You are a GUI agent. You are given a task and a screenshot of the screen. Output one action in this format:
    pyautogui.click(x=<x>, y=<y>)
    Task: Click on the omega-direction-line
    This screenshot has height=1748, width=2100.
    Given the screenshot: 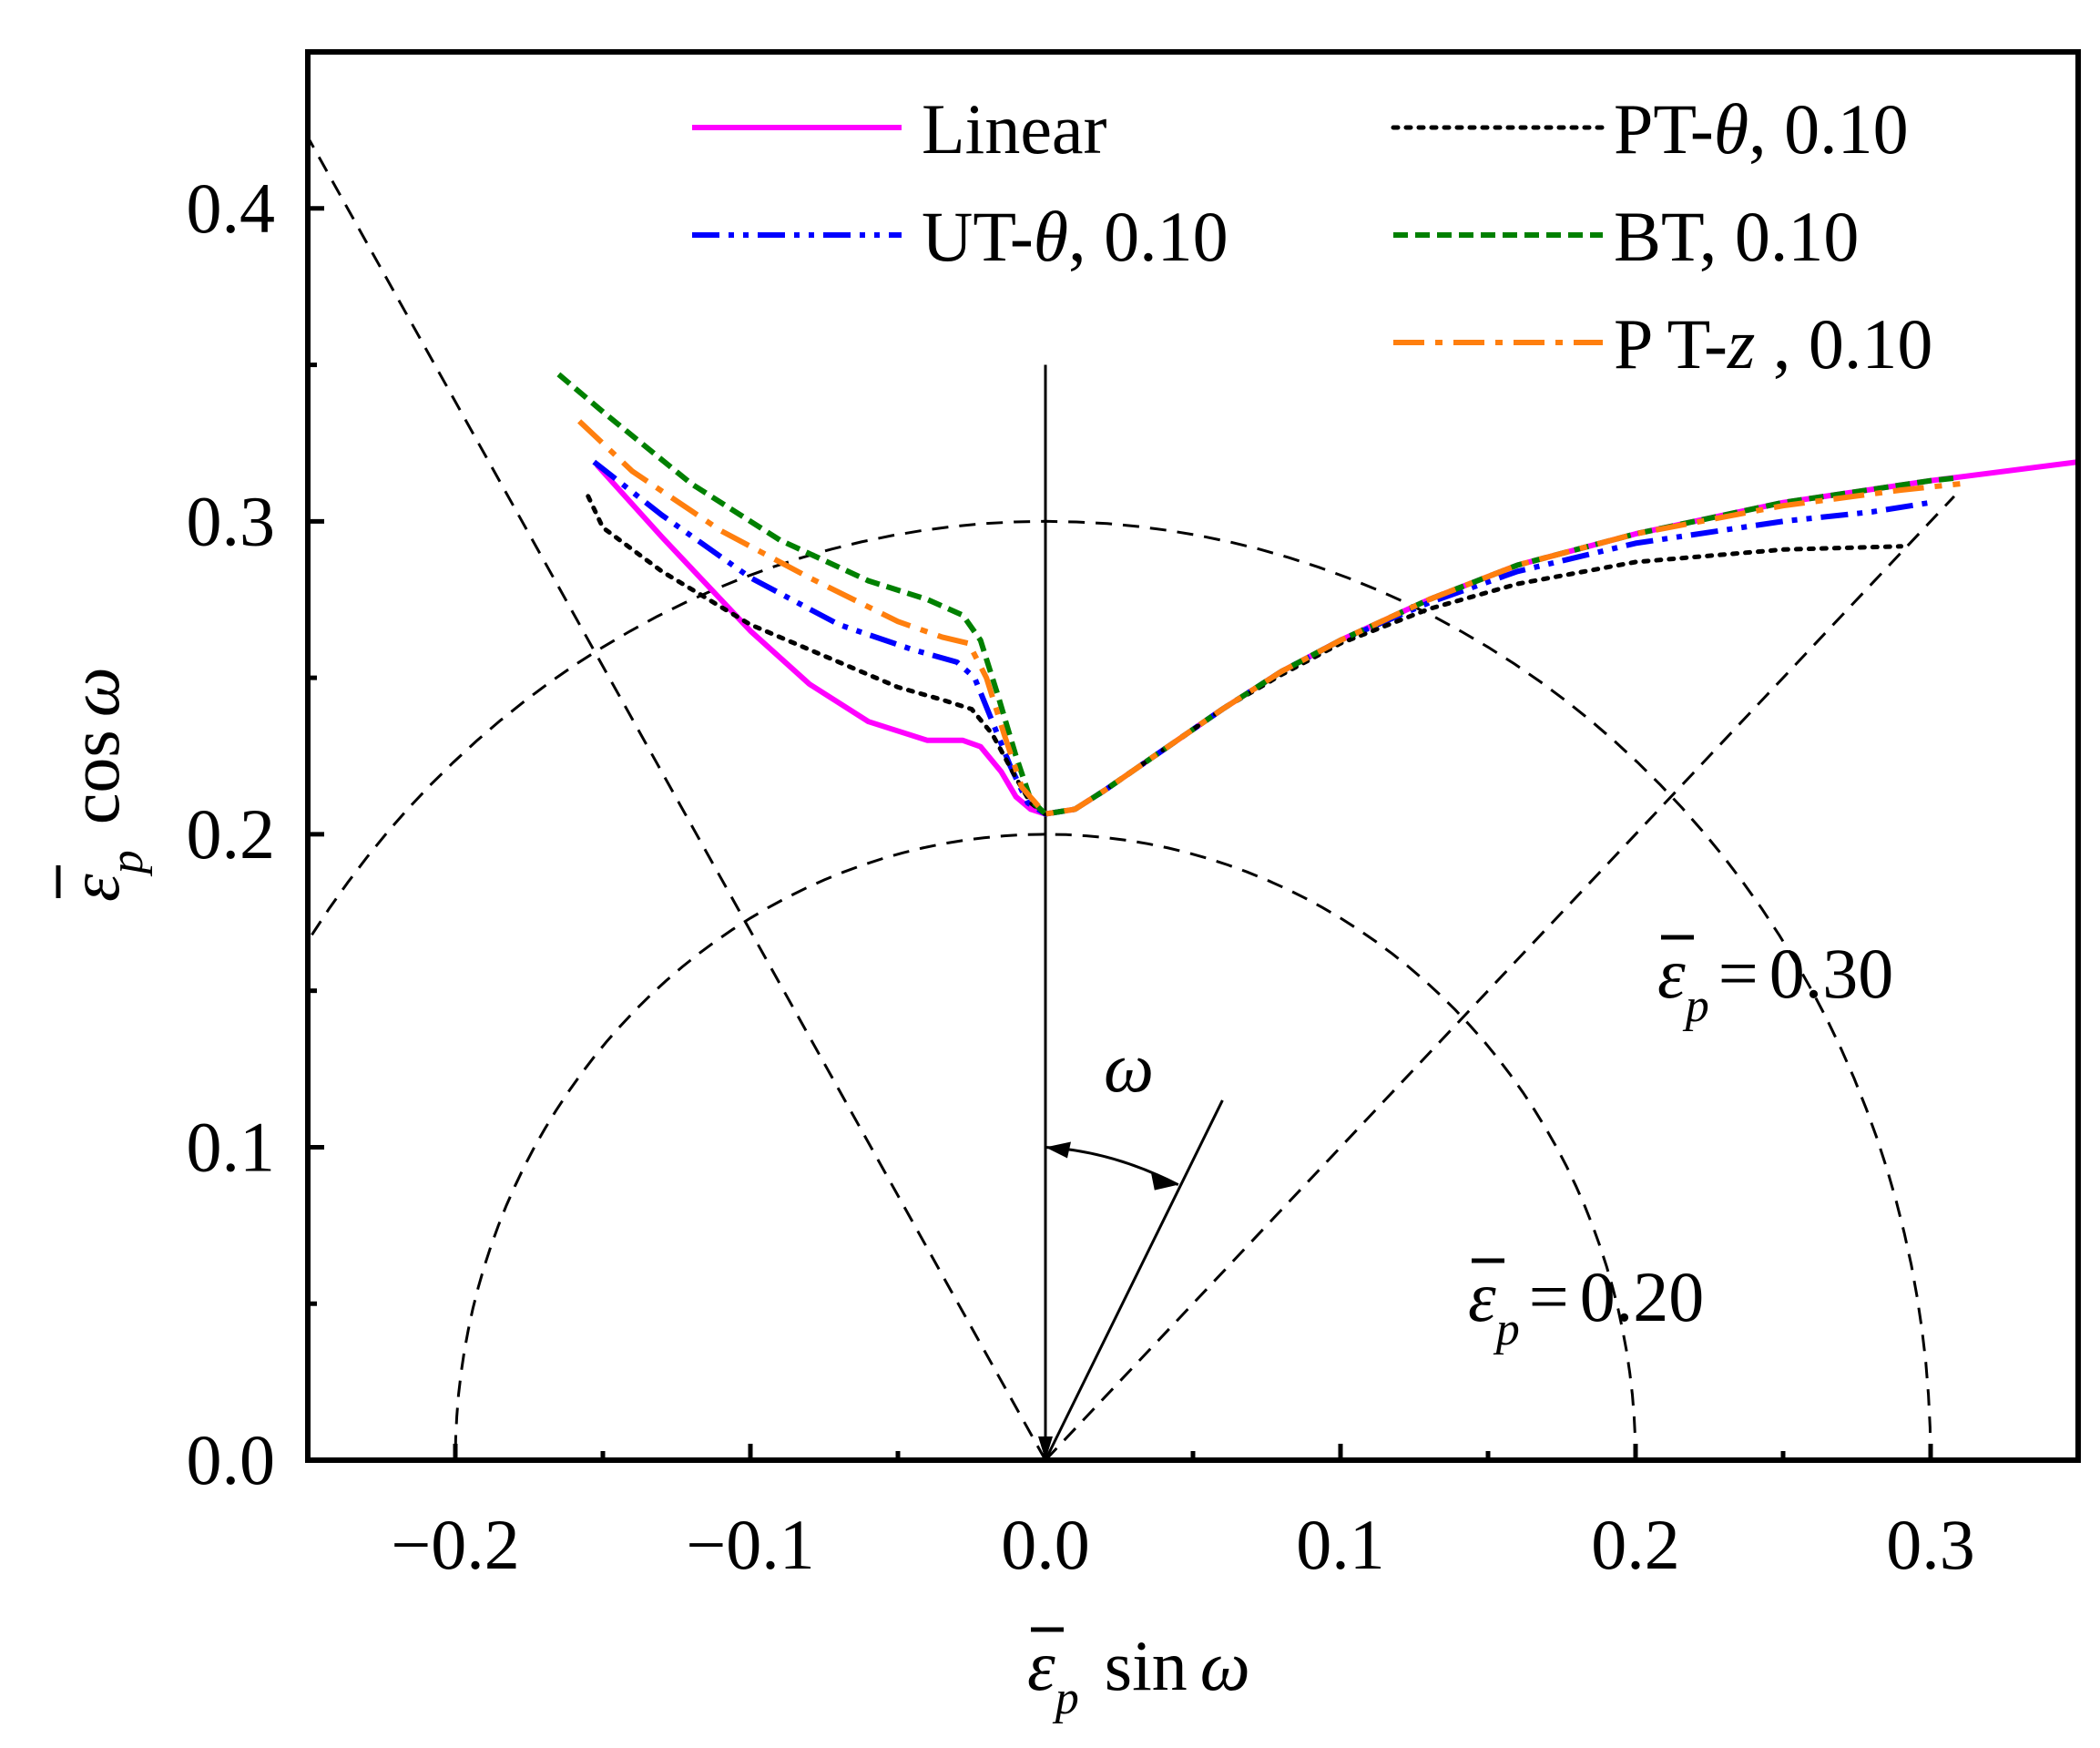 What is the action you would take?
    pyautogui.click(x=1134, y=1279)
    